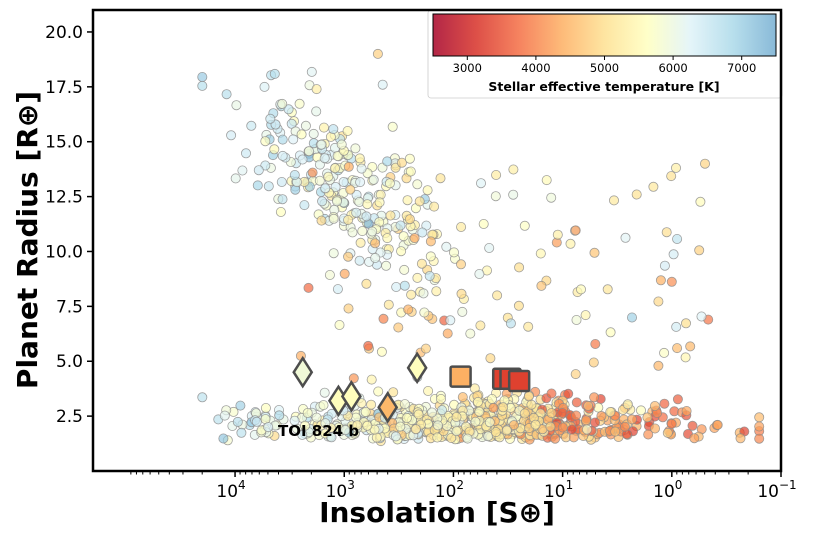 Image resolution: width=814 pixels, height=543 pixels. What do you see at coordinates (776, 490) in the screenshot?
I see `x-tick-label: 10⁻¹` at bounding box center [776, 490].